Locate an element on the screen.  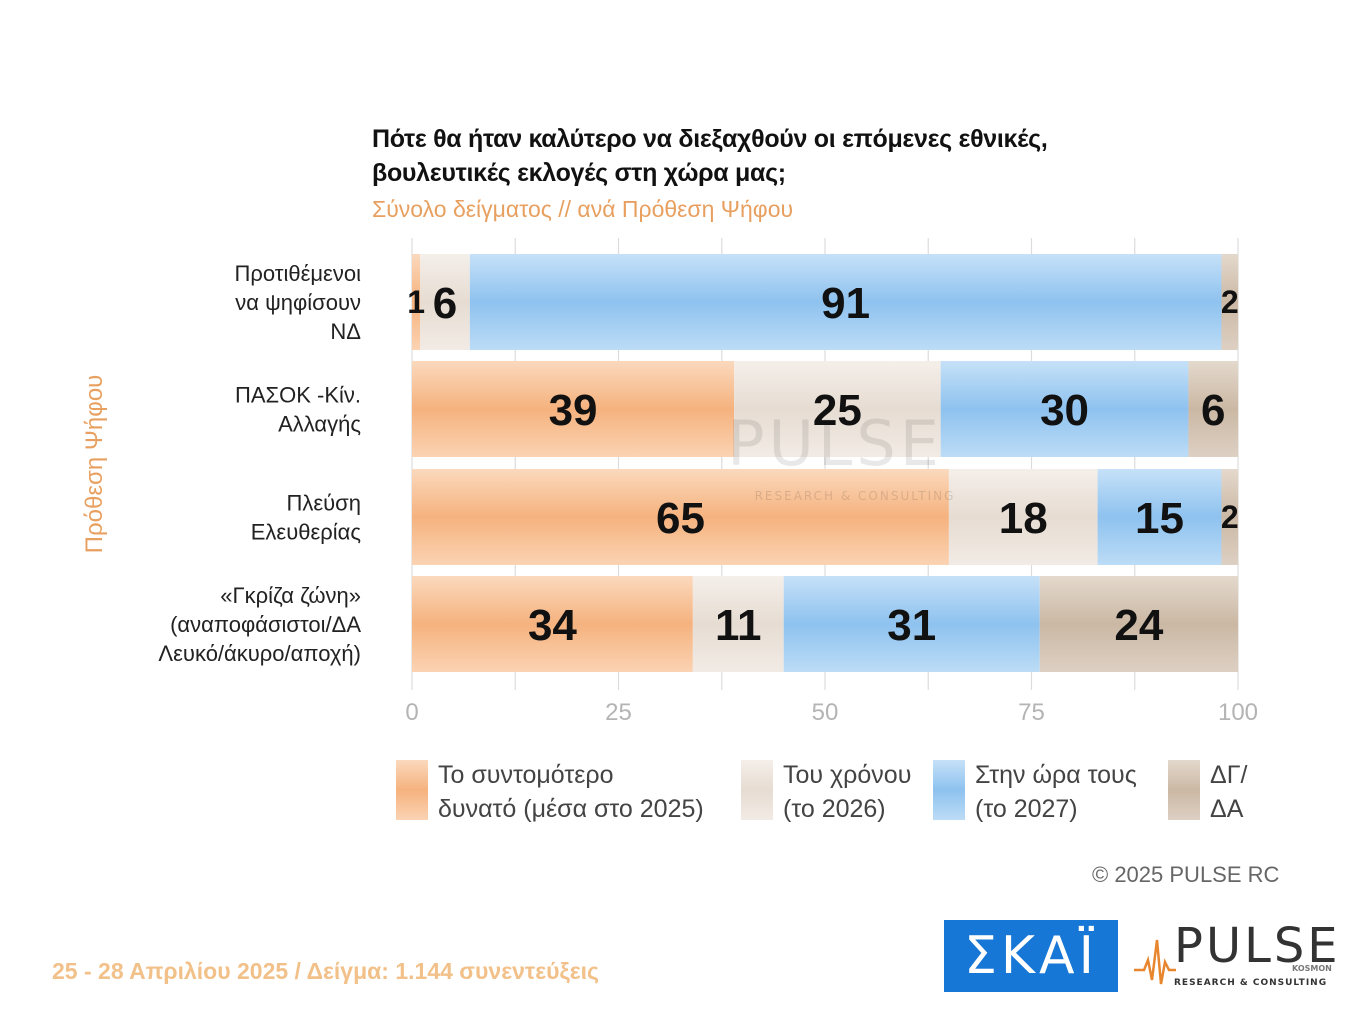
data-label: 34 is located at coordinates (552, 625).